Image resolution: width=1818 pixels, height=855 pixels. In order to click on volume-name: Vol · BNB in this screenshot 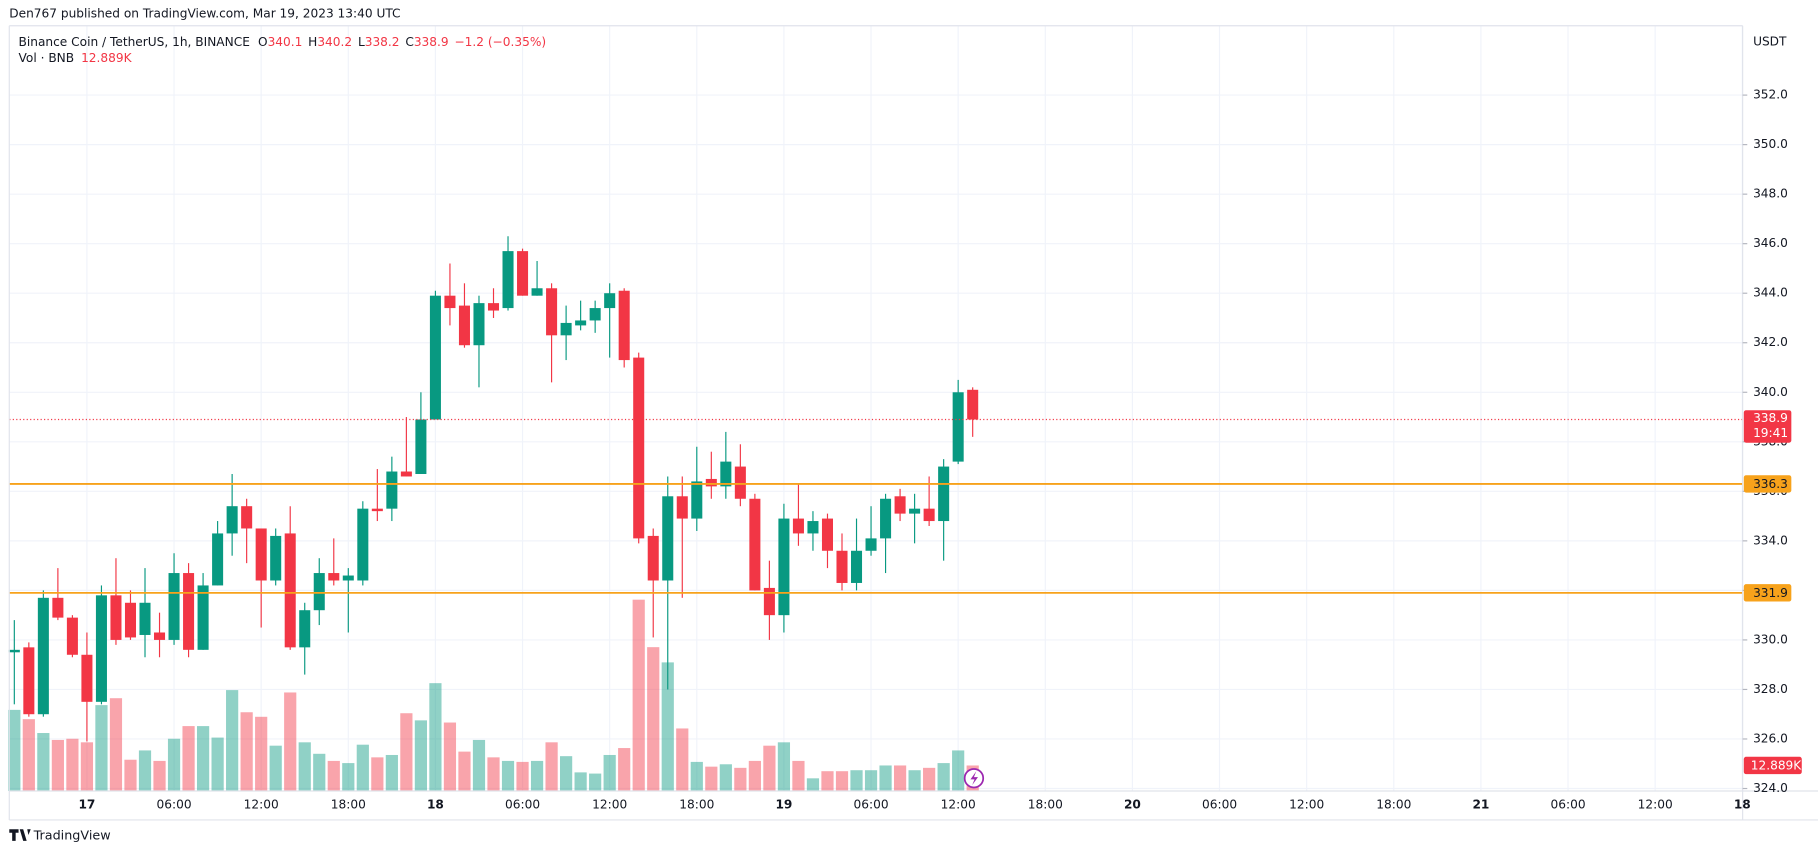, I will do `click(47, 58)`.